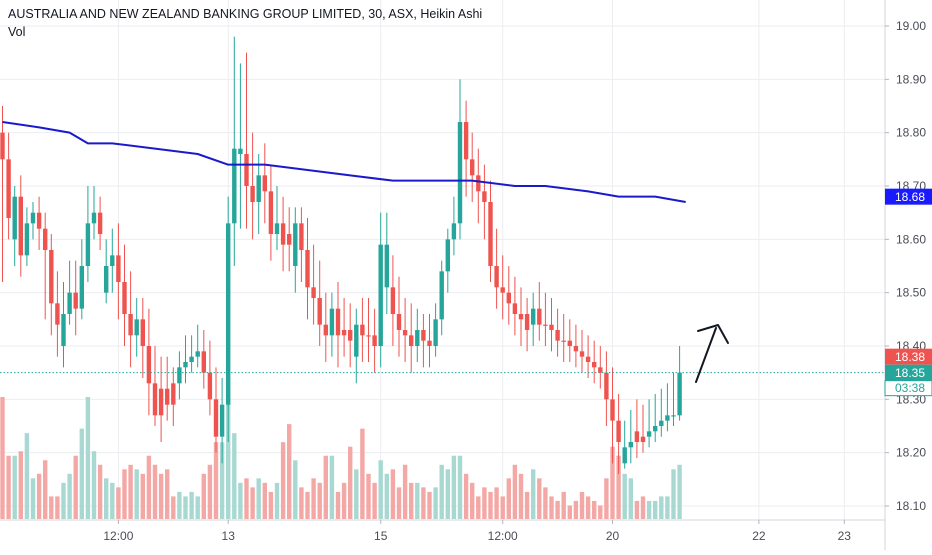  Describe the element at coordinates (118, 536) in the screenshot. I see `time-tick-label: 12:00` at that location.